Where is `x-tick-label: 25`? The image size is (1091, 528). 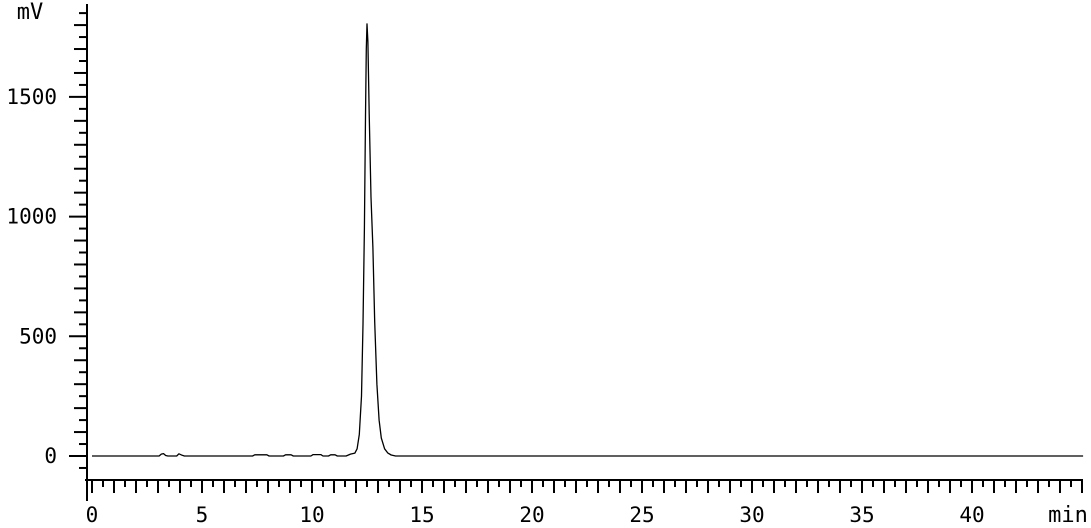 x-tick-label: 25 is located at coordinates (641, 515).